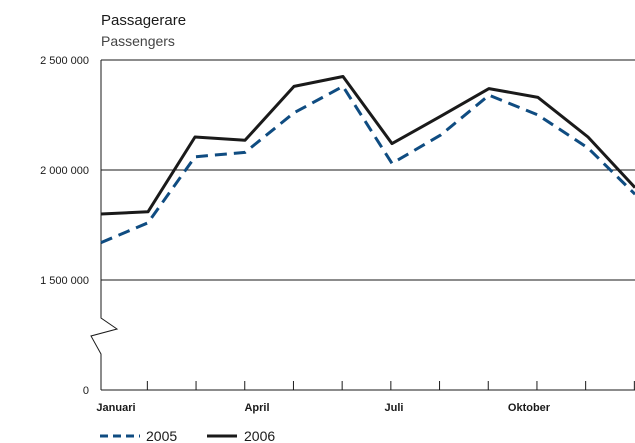  Describe the element at coordinates (64, 171) in the screenshot. I see `y-tick-label: 2 000 000` at that location.